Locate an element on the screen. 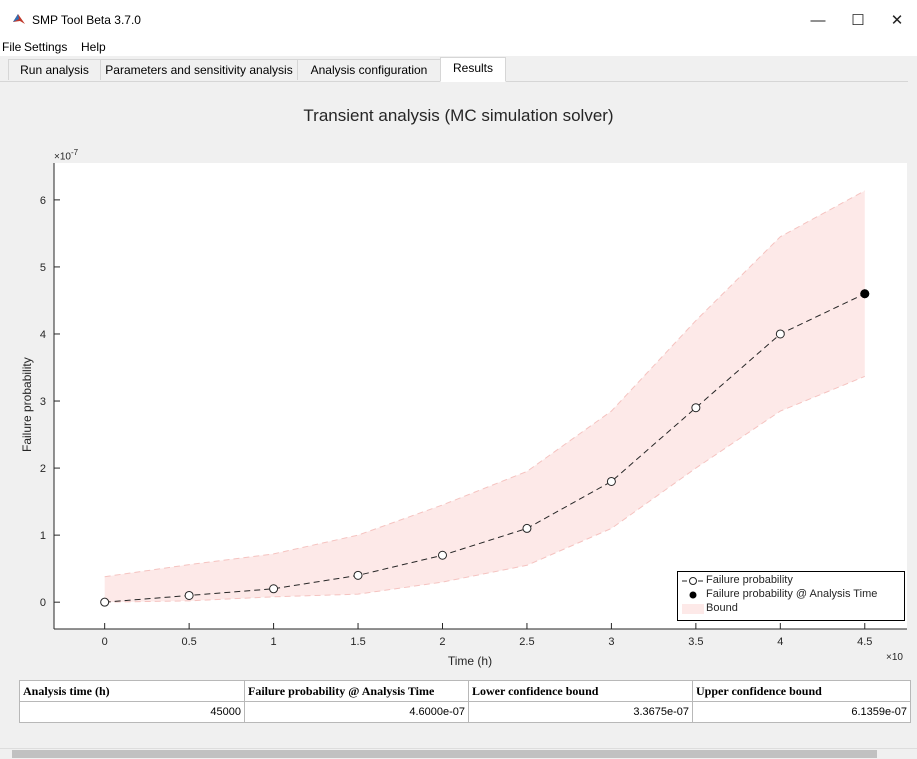 The width and height of the screenshot is (917, 759). x-tick-label: 4.5 is located at coordinates (864, 642).